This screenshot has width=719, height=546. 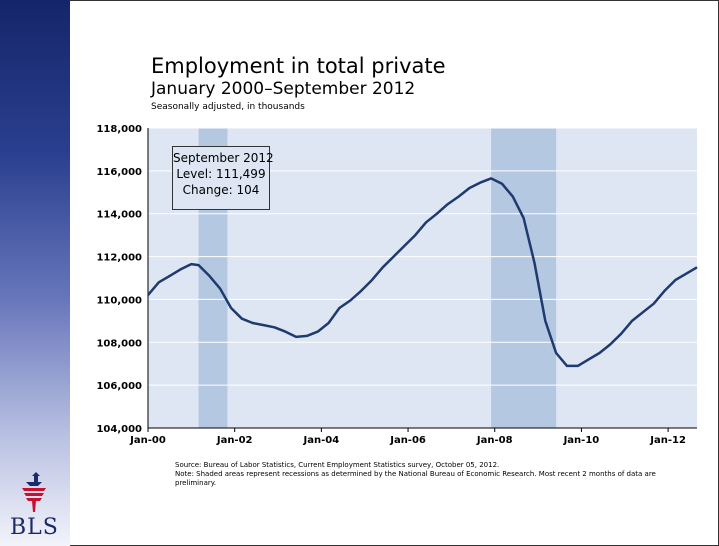 I want to click on y-tick-label: 106,000, so click(x=119, y=386).